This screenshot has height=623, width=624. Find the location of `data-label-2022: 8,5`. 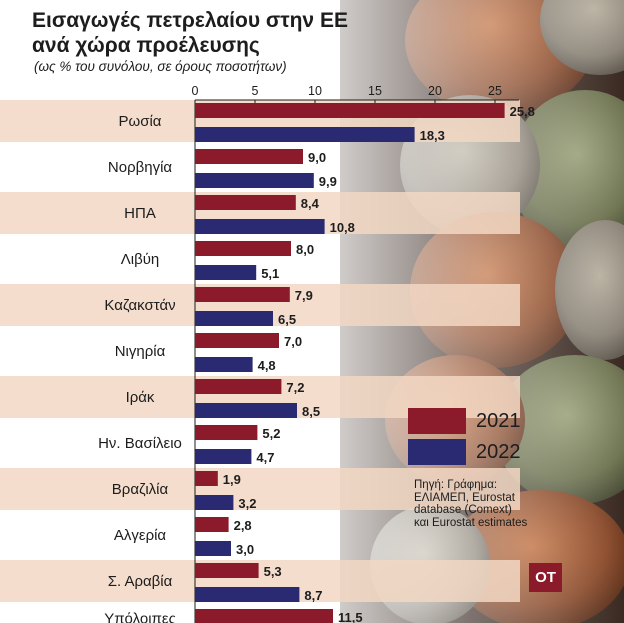

data-label-2022: 8,5 is located at coordinates (311, 411).